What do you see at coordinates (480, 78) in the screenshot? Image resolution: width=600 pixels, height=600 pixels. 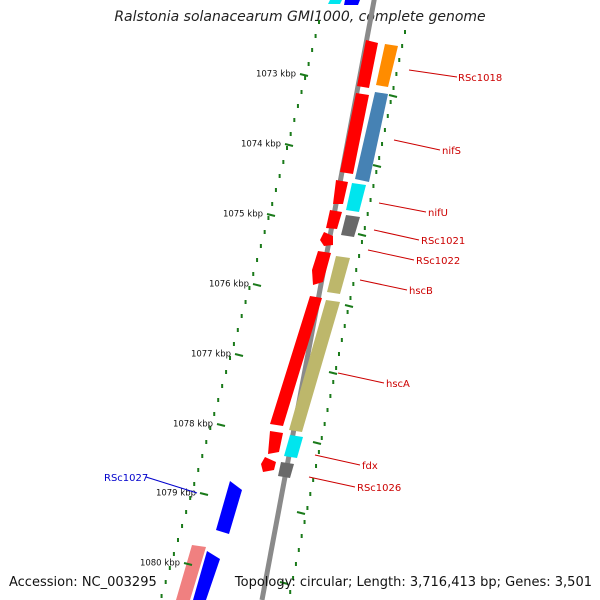 I see `gene-label-rsc1018: RSc1018` at bounding box center [480, 78].